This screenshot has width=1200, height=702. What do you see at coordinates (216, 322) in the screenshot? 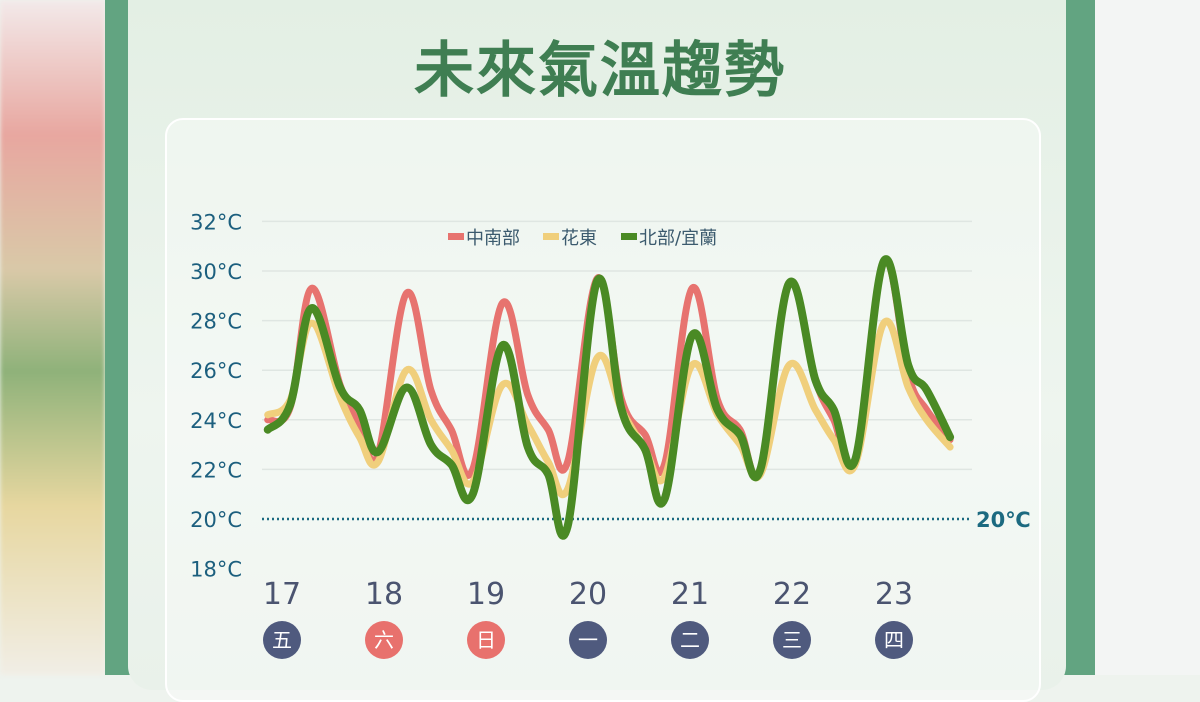
I see `y-tick-label: 28°C` at bounding box center [216, 322].